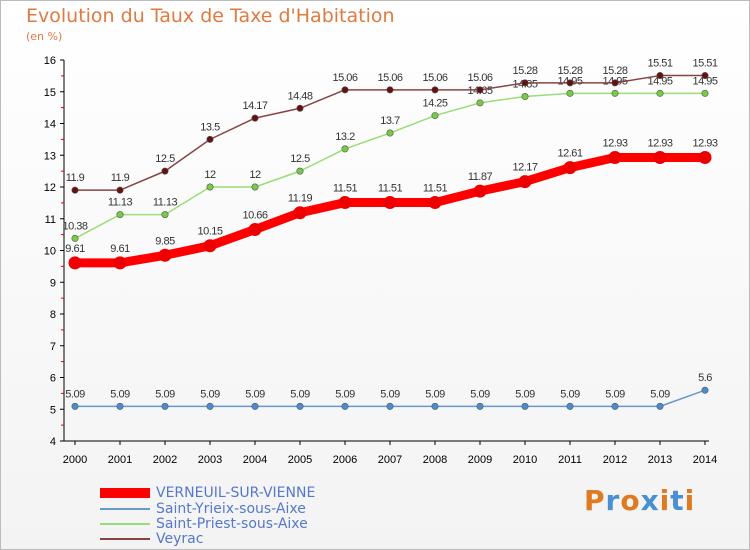  I want to click on data-label-saint-priest-sous-aixe: 14.25, so click(434, 104).